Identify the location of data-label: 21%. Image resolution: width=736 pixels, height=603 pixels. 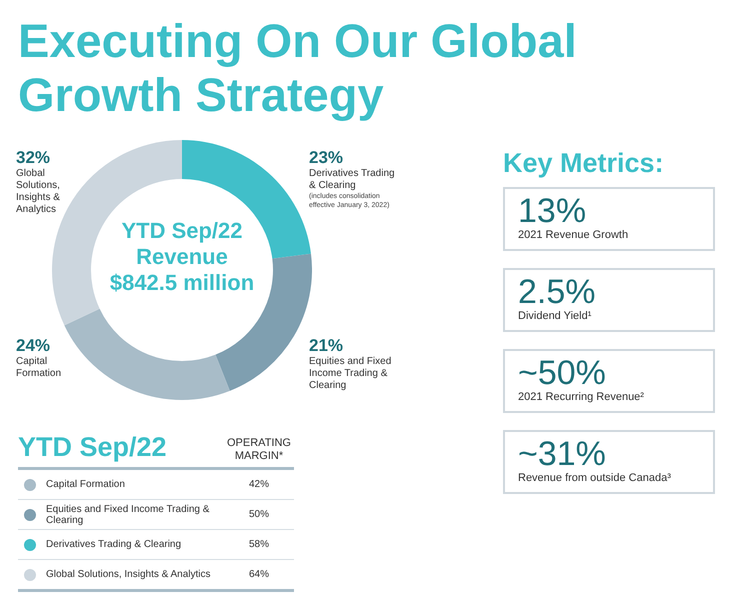
(326, 346).